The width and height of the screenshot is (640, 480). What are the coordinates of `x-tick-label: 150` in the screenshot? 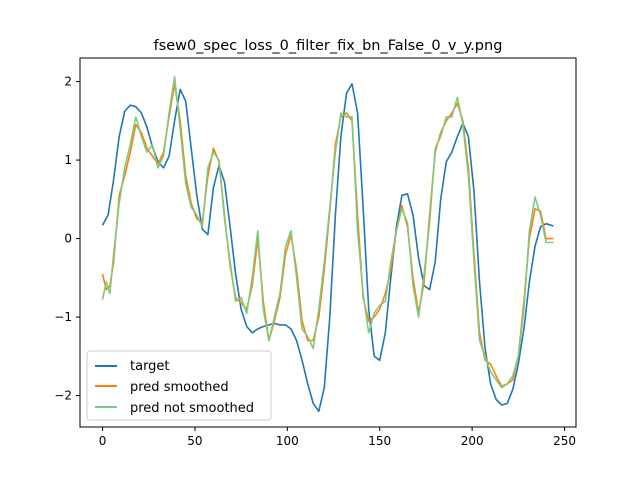 It's located at (379, 441).